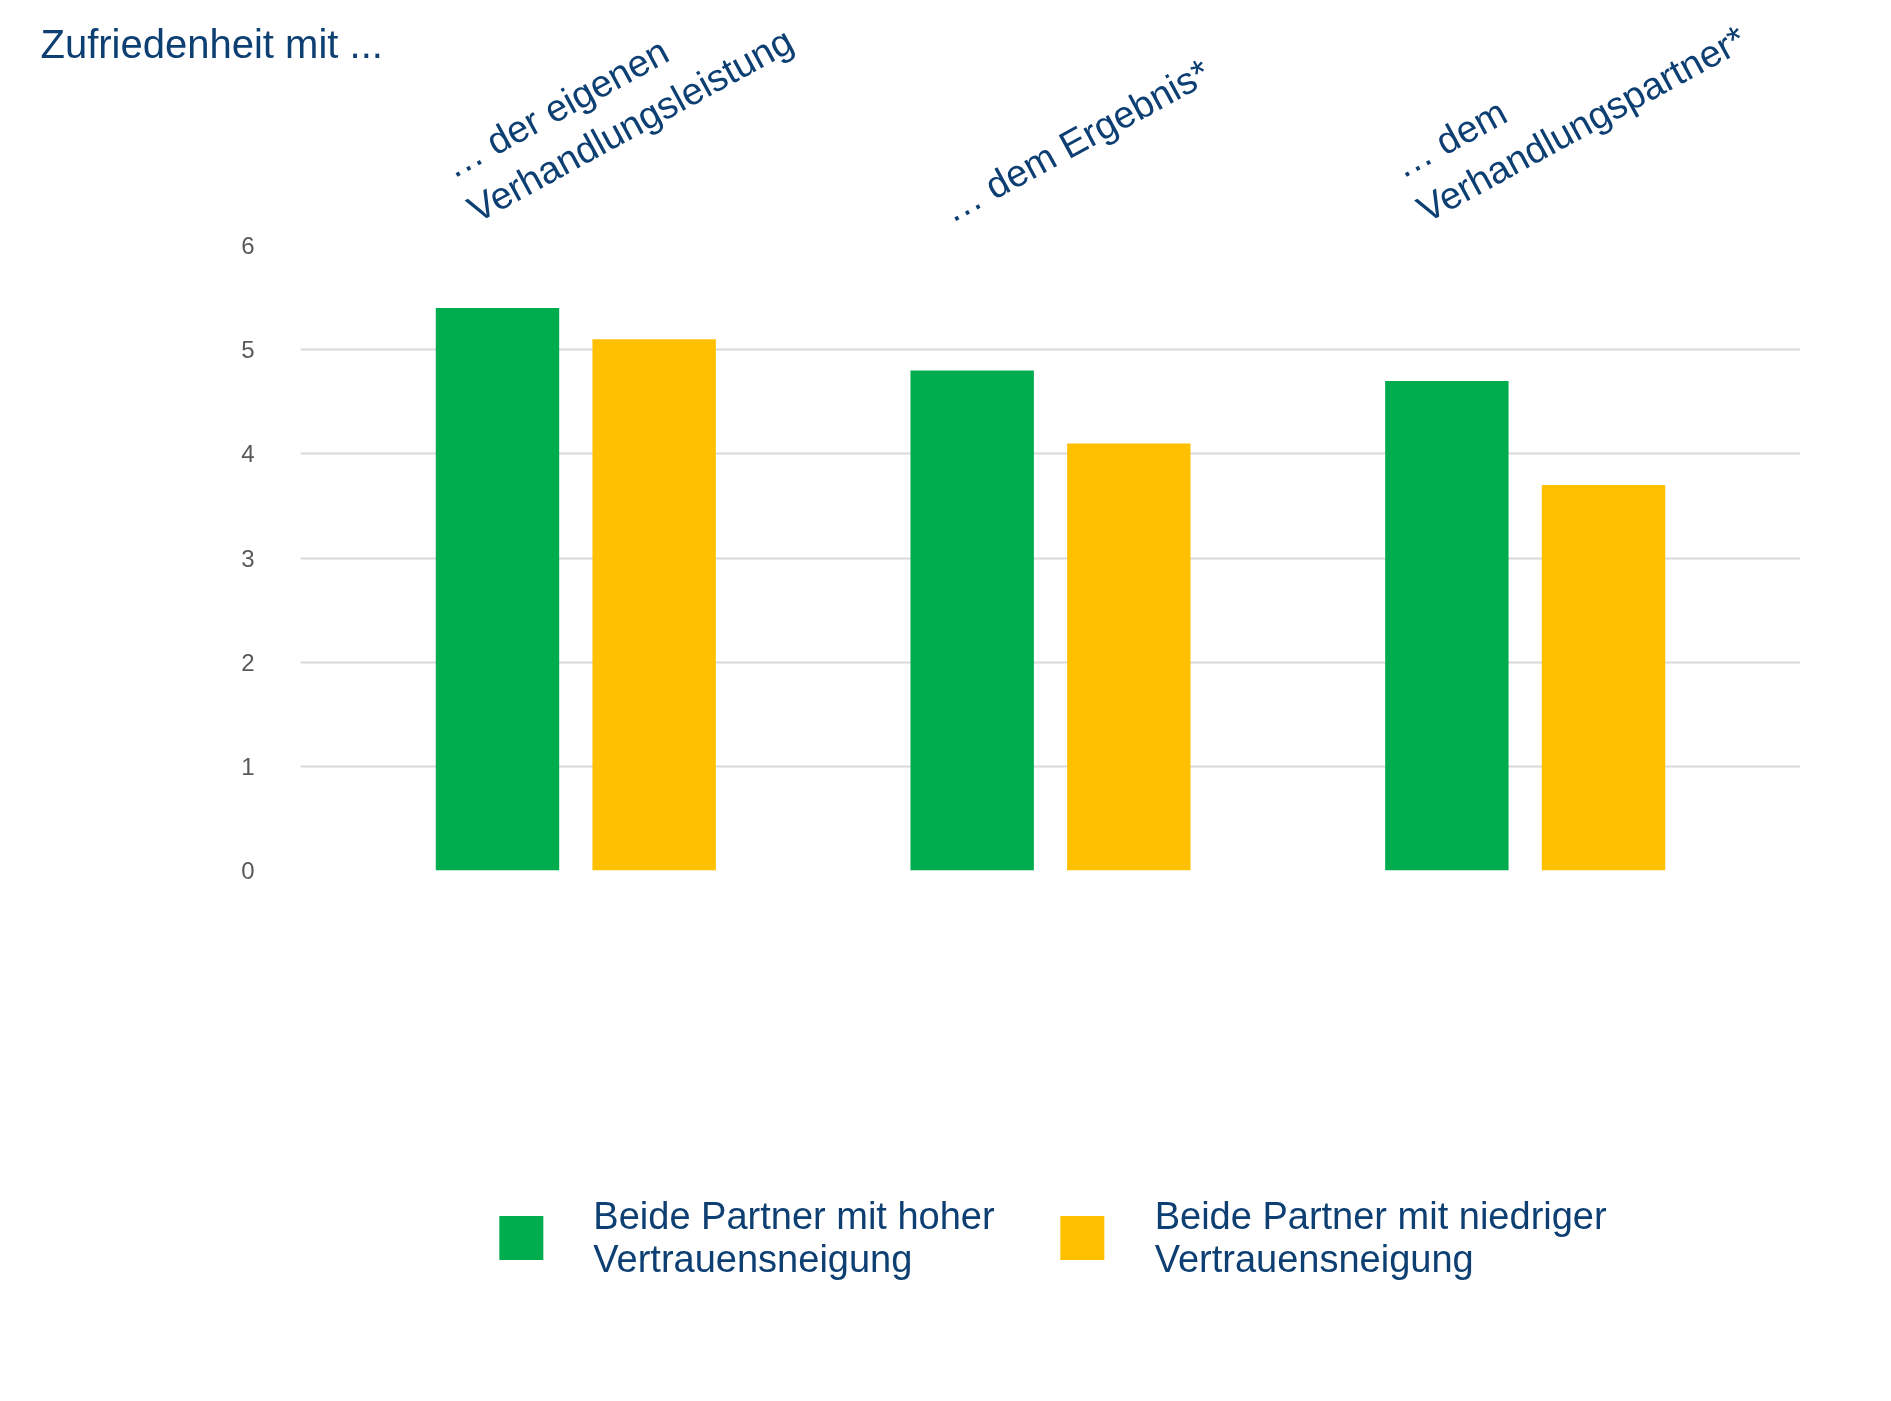 The image size is (1891, 1401). What do you see at coordinates (248, 662) in the screenshot?
I see `y-tick-label: 2` at bounding box center [248, 662].